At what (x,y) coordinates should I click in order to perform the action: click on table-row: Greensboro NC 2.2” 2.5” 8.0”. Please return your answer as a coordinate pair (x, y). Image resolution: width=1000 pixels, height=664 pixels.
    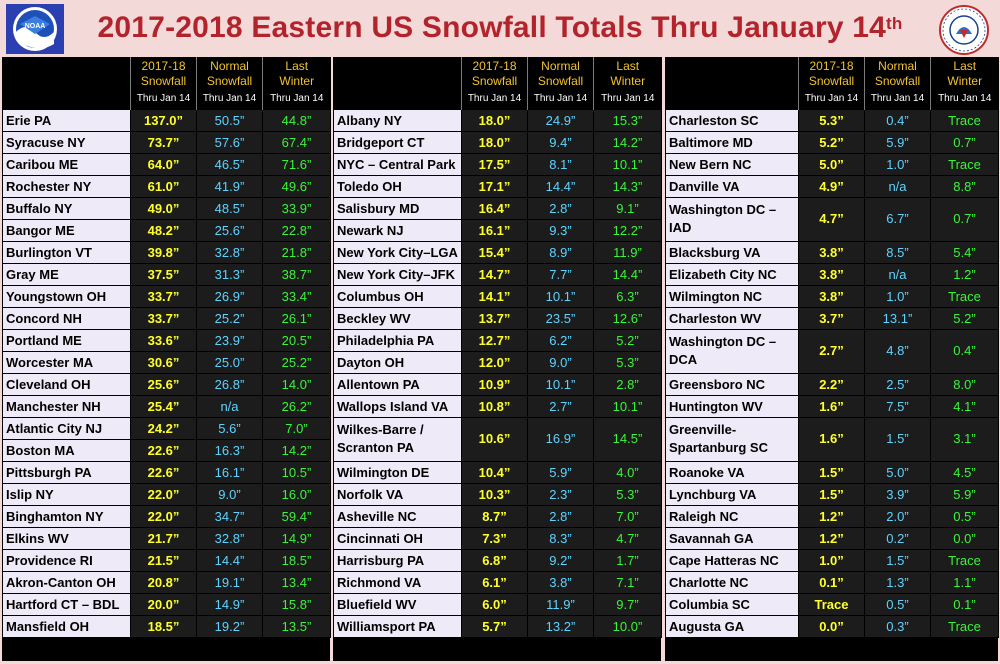
    Looking at the image, I should click on (832, 384).